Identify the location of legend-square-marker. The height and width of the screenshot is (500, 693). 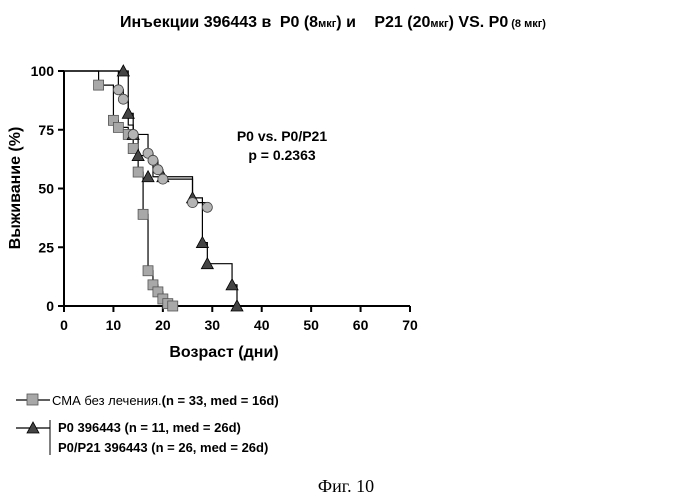
(32, 399).